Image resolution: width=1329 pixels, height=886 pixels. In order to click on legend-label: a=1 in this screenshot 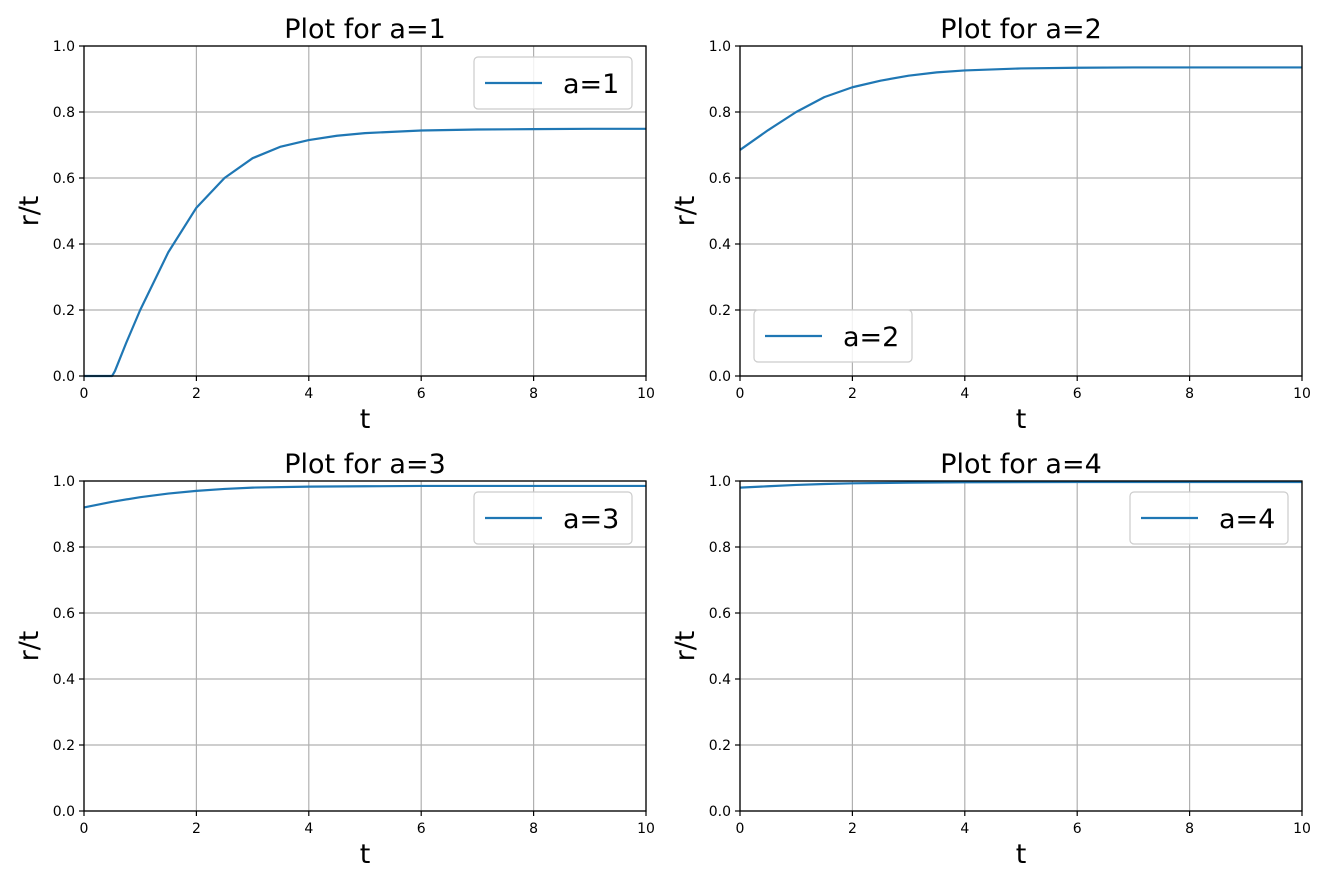, I will do `click(591, 84)`.